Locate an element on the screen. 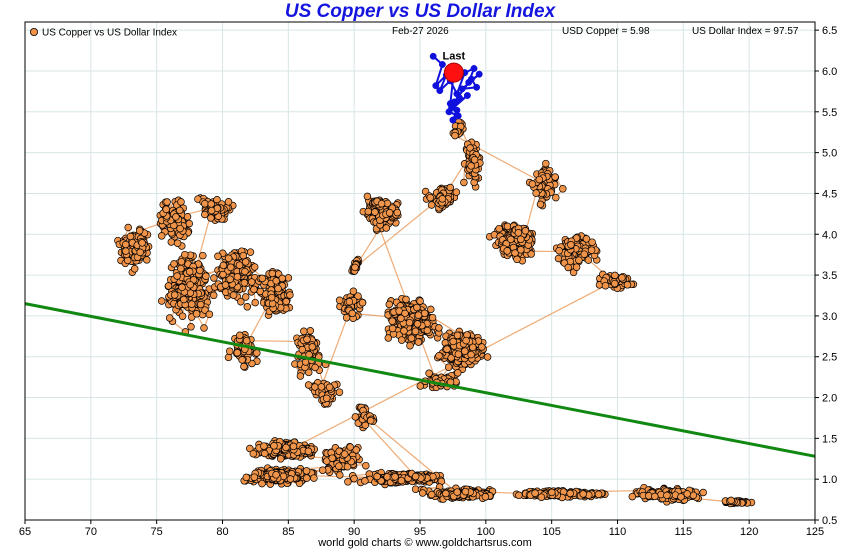  y-tick-label: 5.5 is located at coordinates (829, 113).